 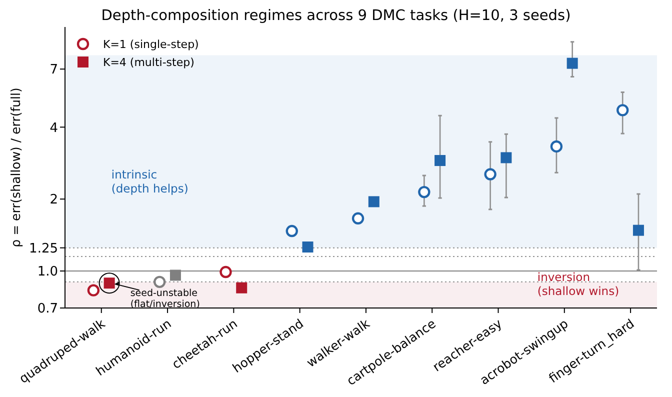 What do you see at coordinates (43, 248) in the screenshot?
I see `y-tick-label: 1.25` at bounding box center [43, 248].